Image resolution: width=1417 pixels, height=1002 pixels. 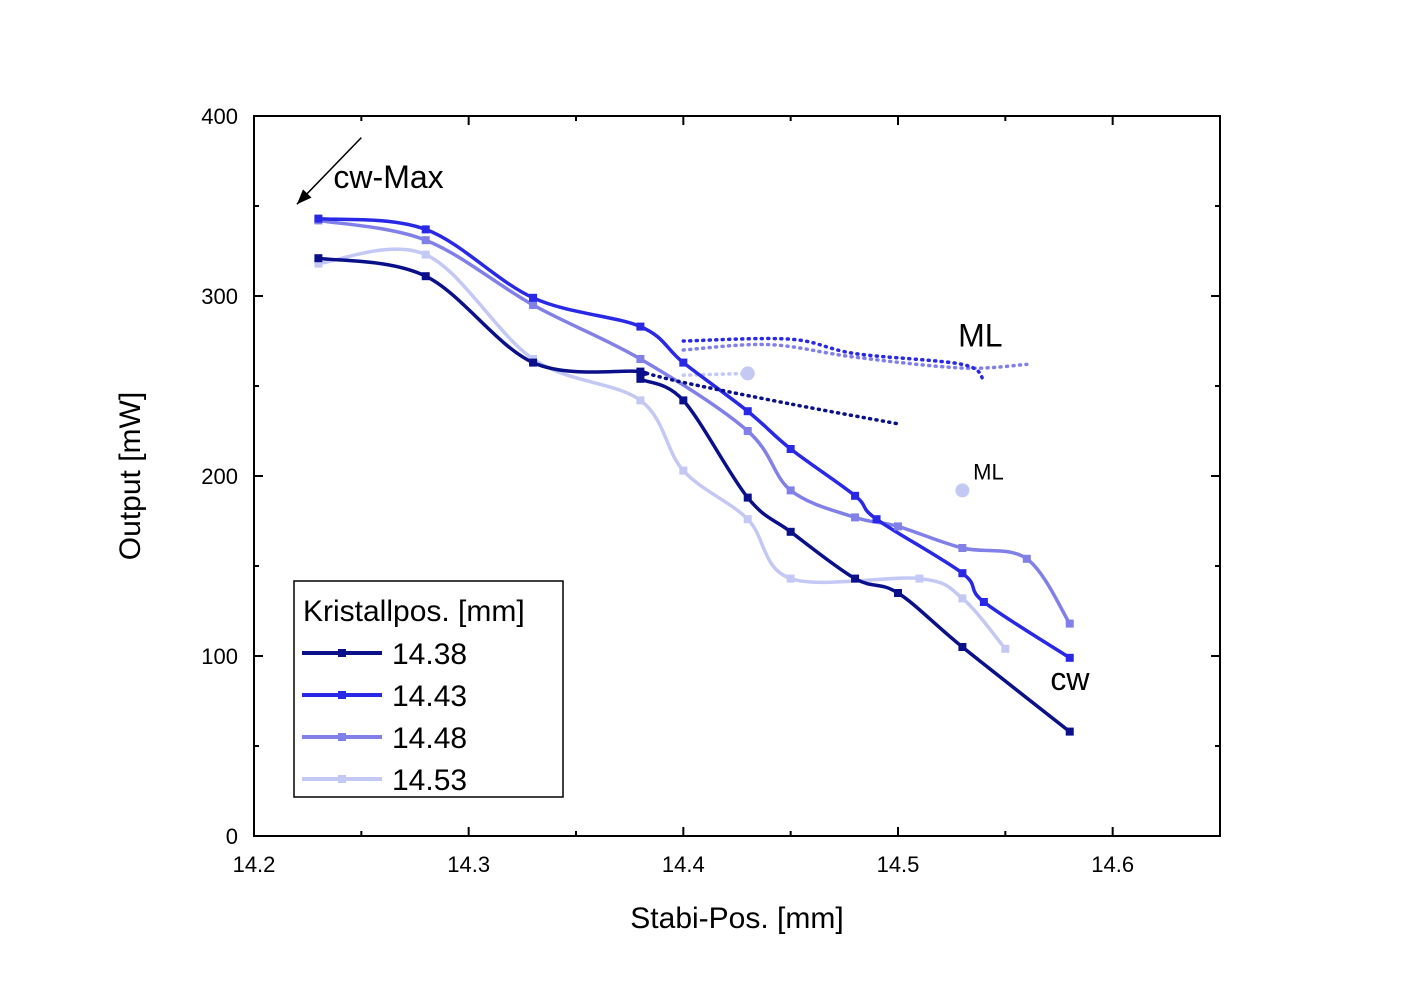 What do you see at coordinates (898, 864) in the screenshot?
I see `x-tick-label: 14.5` at bounding box center [898, 864].